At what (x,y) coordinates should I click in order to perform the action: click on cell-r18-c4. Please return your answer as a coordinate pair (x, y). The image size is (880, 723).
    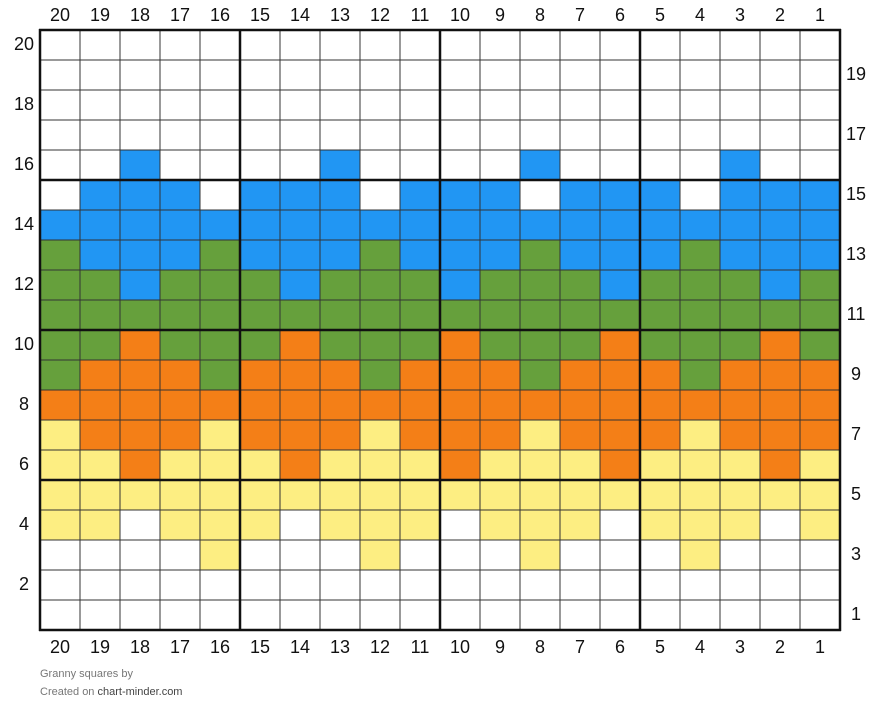
    Looking at the image, I should click on (700, 105).